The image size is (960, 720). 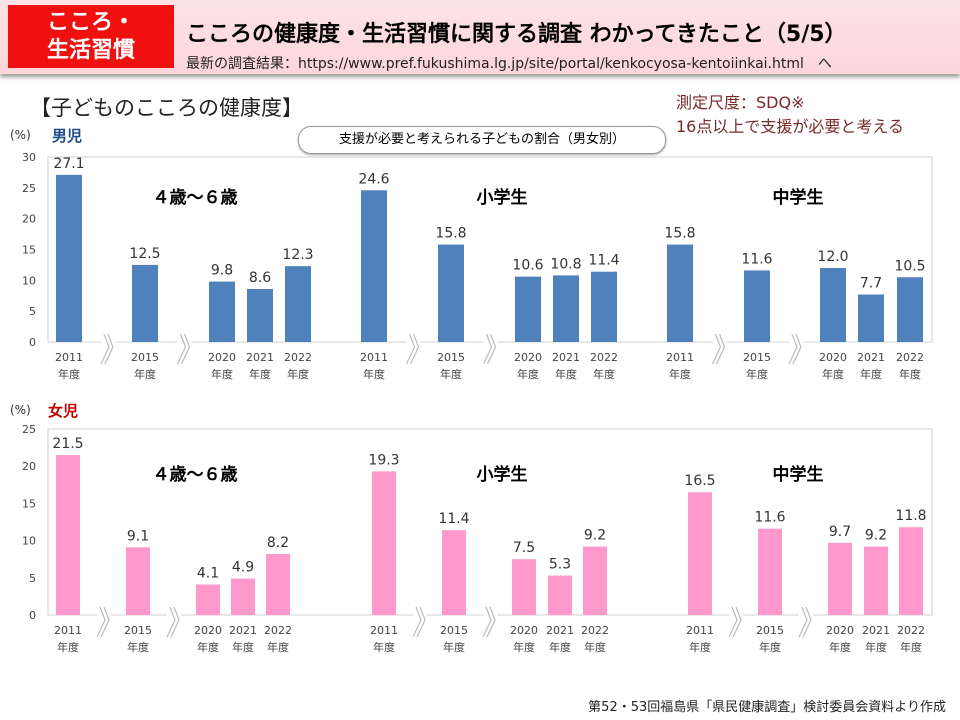 I want to click on data-label: 11.4, so click(x=453, y=519).